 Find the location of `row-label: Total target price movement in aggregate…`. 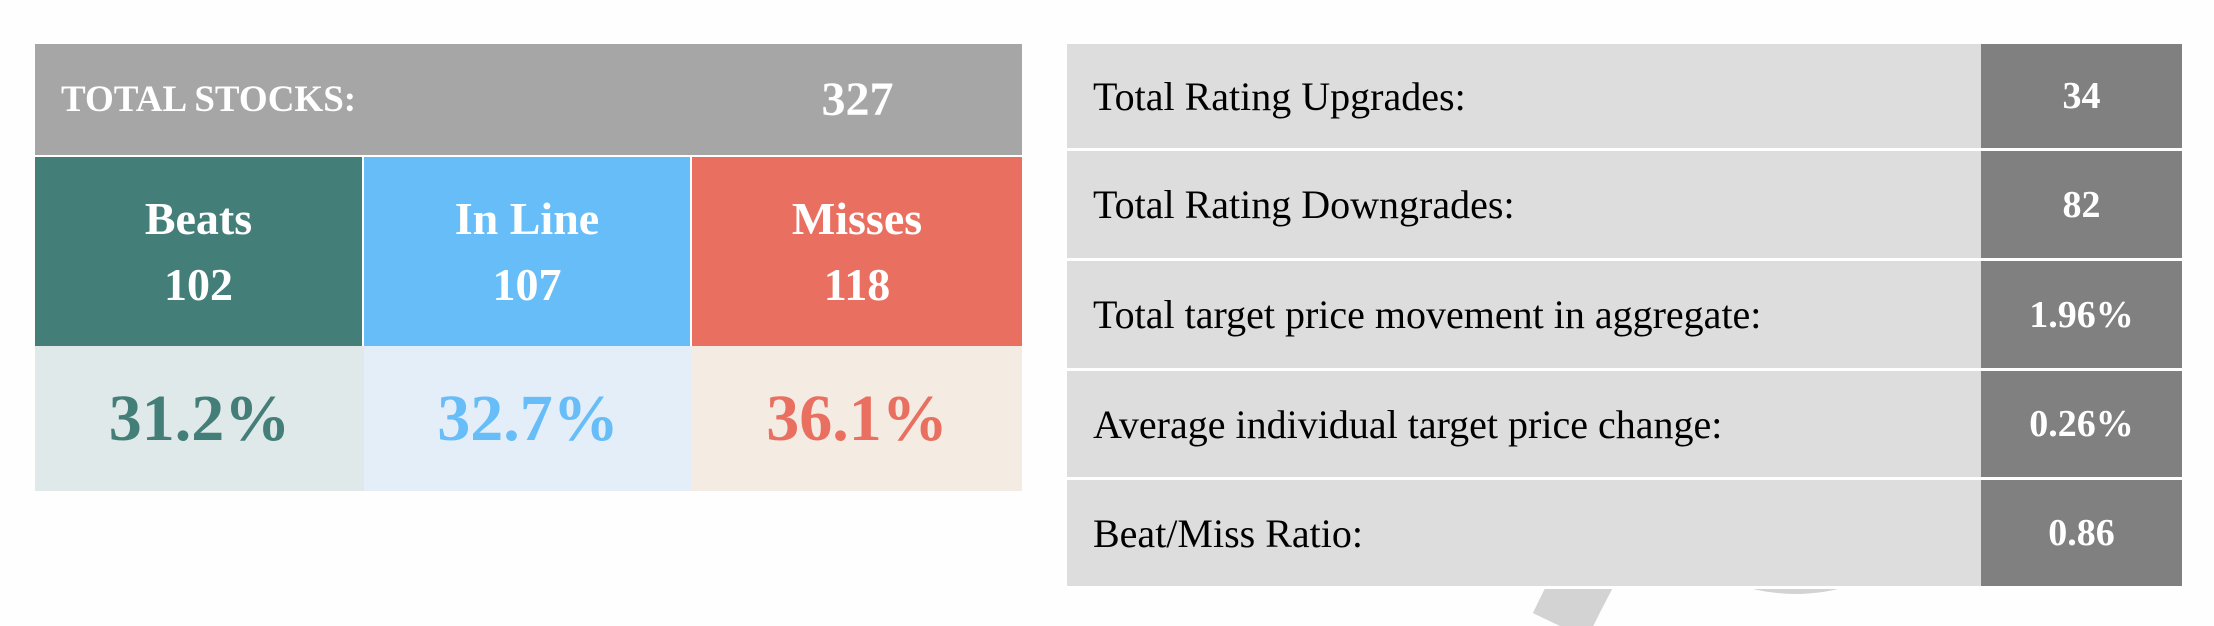

row-label: Total target price movement in aggregate… is located at coordinates (1524, 316).